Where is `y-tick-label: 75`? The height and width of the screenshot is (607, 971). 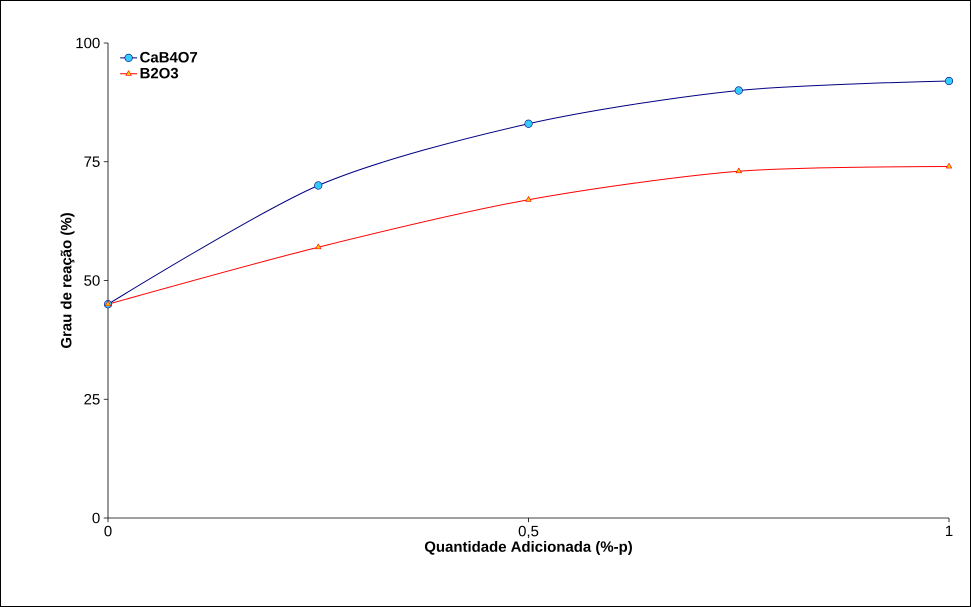
y-tick-label: 75 is located at coordinates (92, 161).